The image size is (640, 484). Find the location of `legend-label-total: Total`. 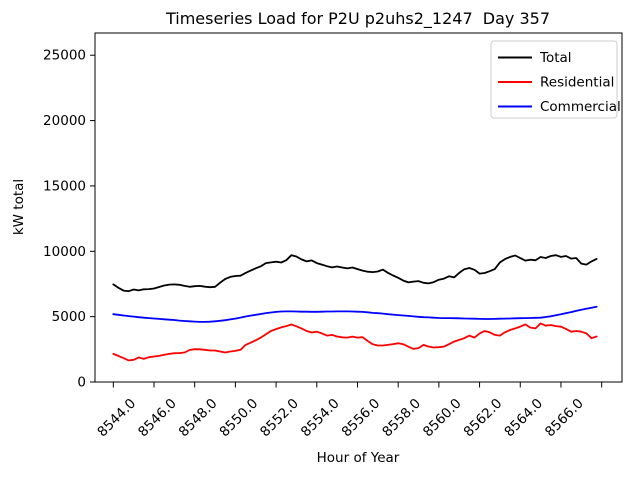

legend-label-total: Total is located at coordinates (555, 58).